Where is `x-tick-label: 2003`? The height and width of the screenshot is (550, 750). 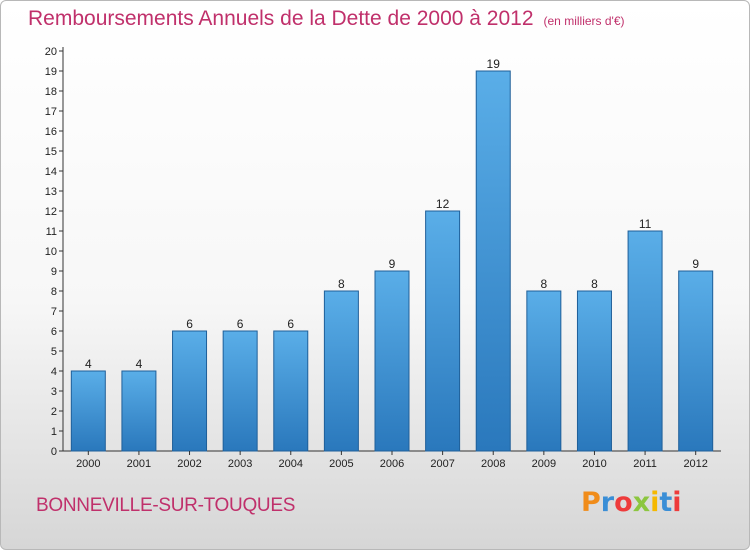 x-tick-label: 2003 is located at coordinates (240, 464).